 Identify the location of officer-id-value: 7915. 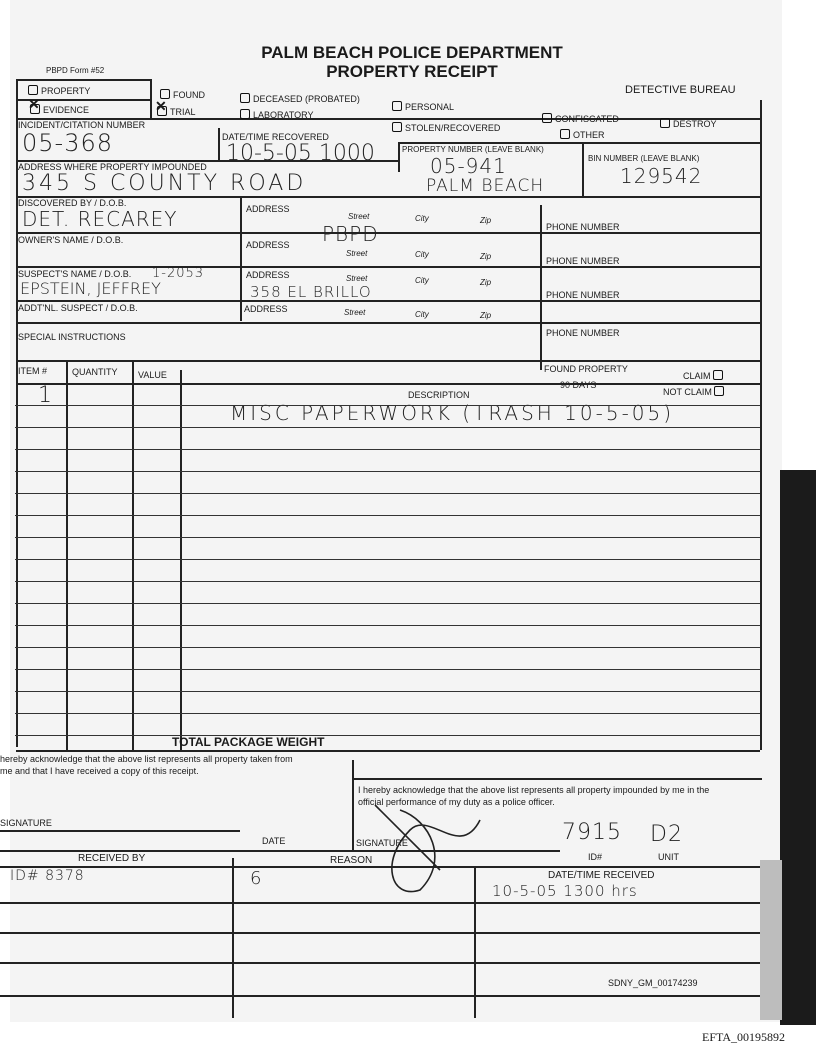
(592, 832).